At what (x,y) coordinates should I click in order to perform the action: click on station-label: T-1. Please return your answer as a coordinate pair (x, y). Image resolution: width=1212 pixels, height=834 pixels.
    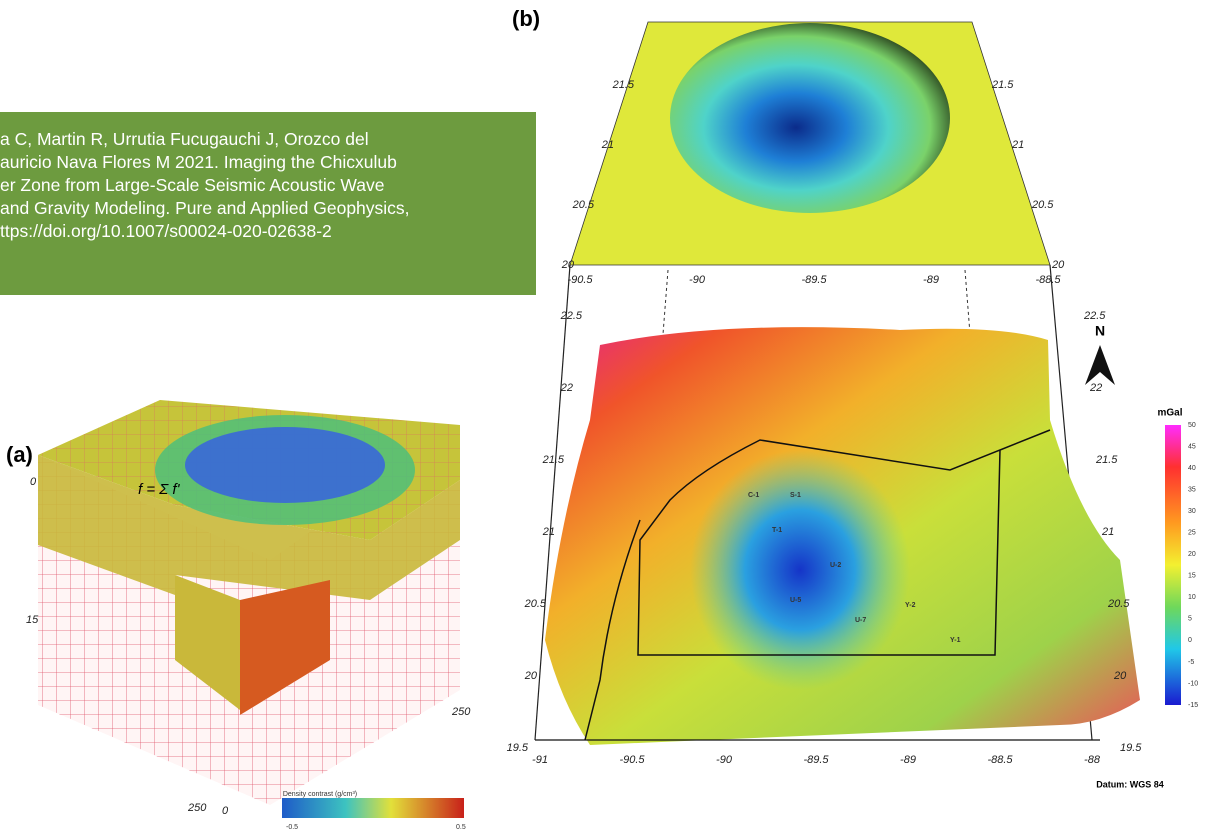
    Looking at the image, I should click on (777, 530).